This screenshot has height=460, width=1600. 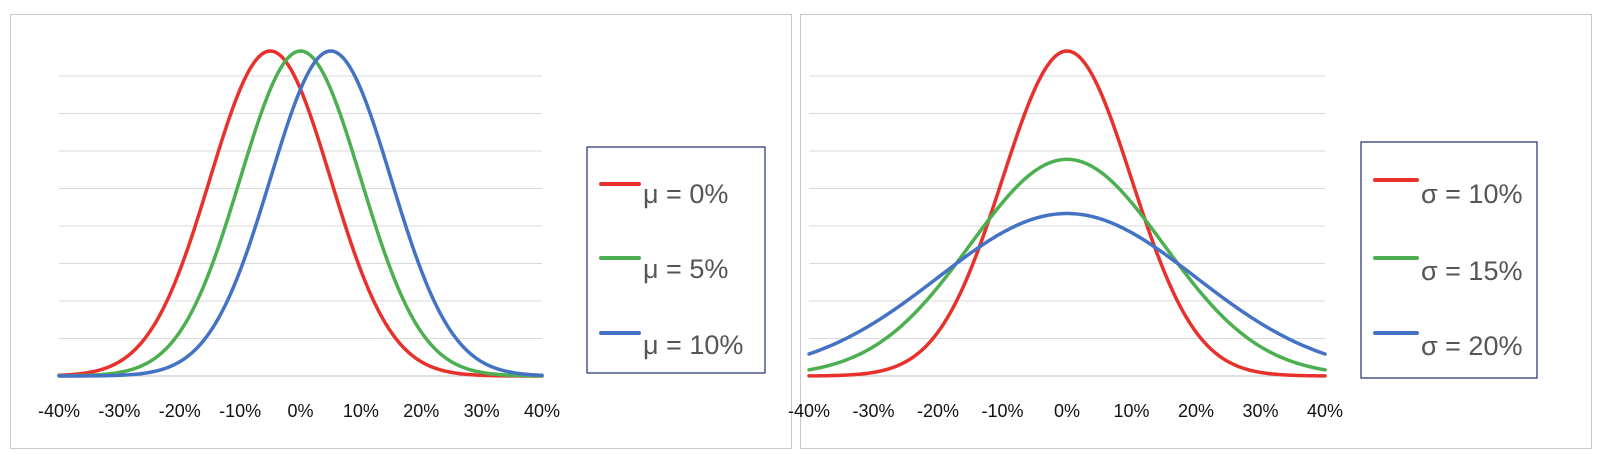 I want to click on legend-label: σ = 10%, so click(x=1471, y=194).